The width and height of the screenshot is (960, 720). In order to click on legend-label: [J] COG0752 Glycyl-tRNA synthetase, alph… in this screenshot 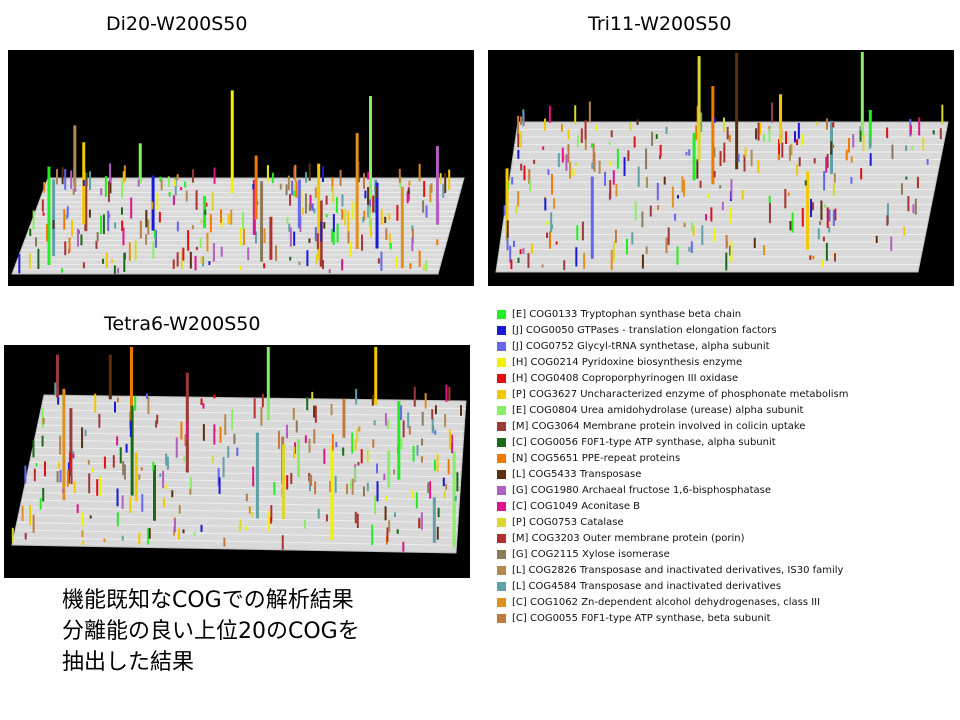, I will do `click(641, 346)`.